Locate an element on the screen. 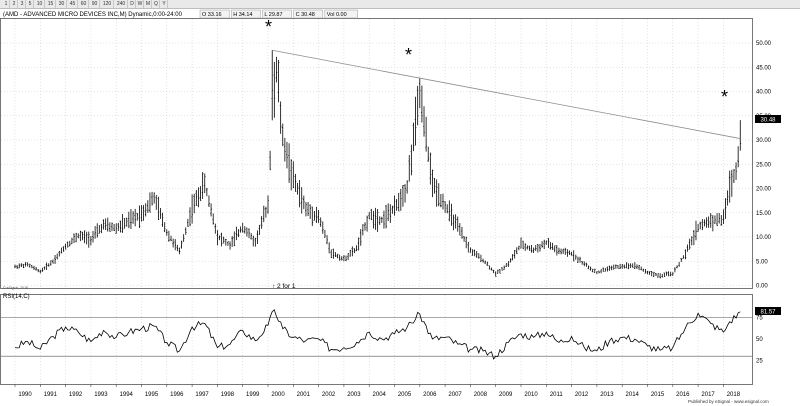  interval-button-W: W is located at coordinates (140, 4).